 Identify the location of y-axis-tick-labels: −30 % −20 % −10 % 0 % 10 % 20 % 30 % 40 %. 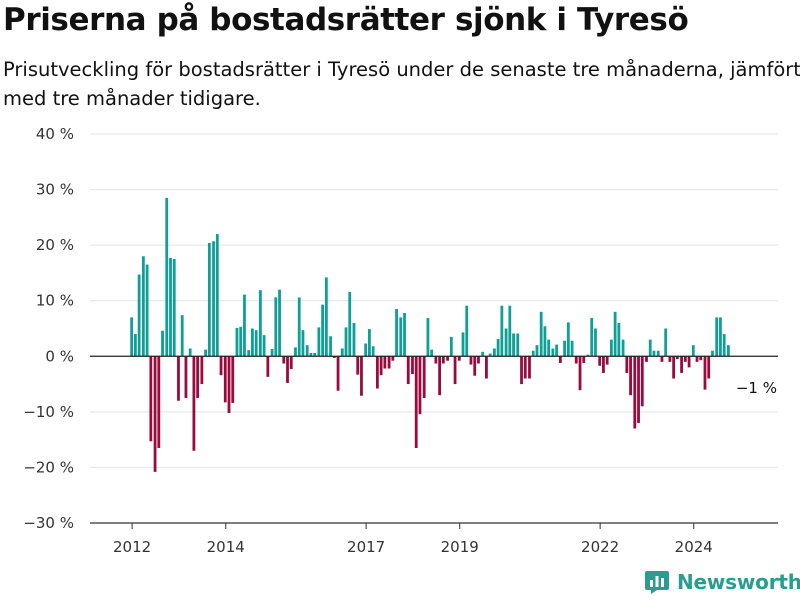
(48, 328).